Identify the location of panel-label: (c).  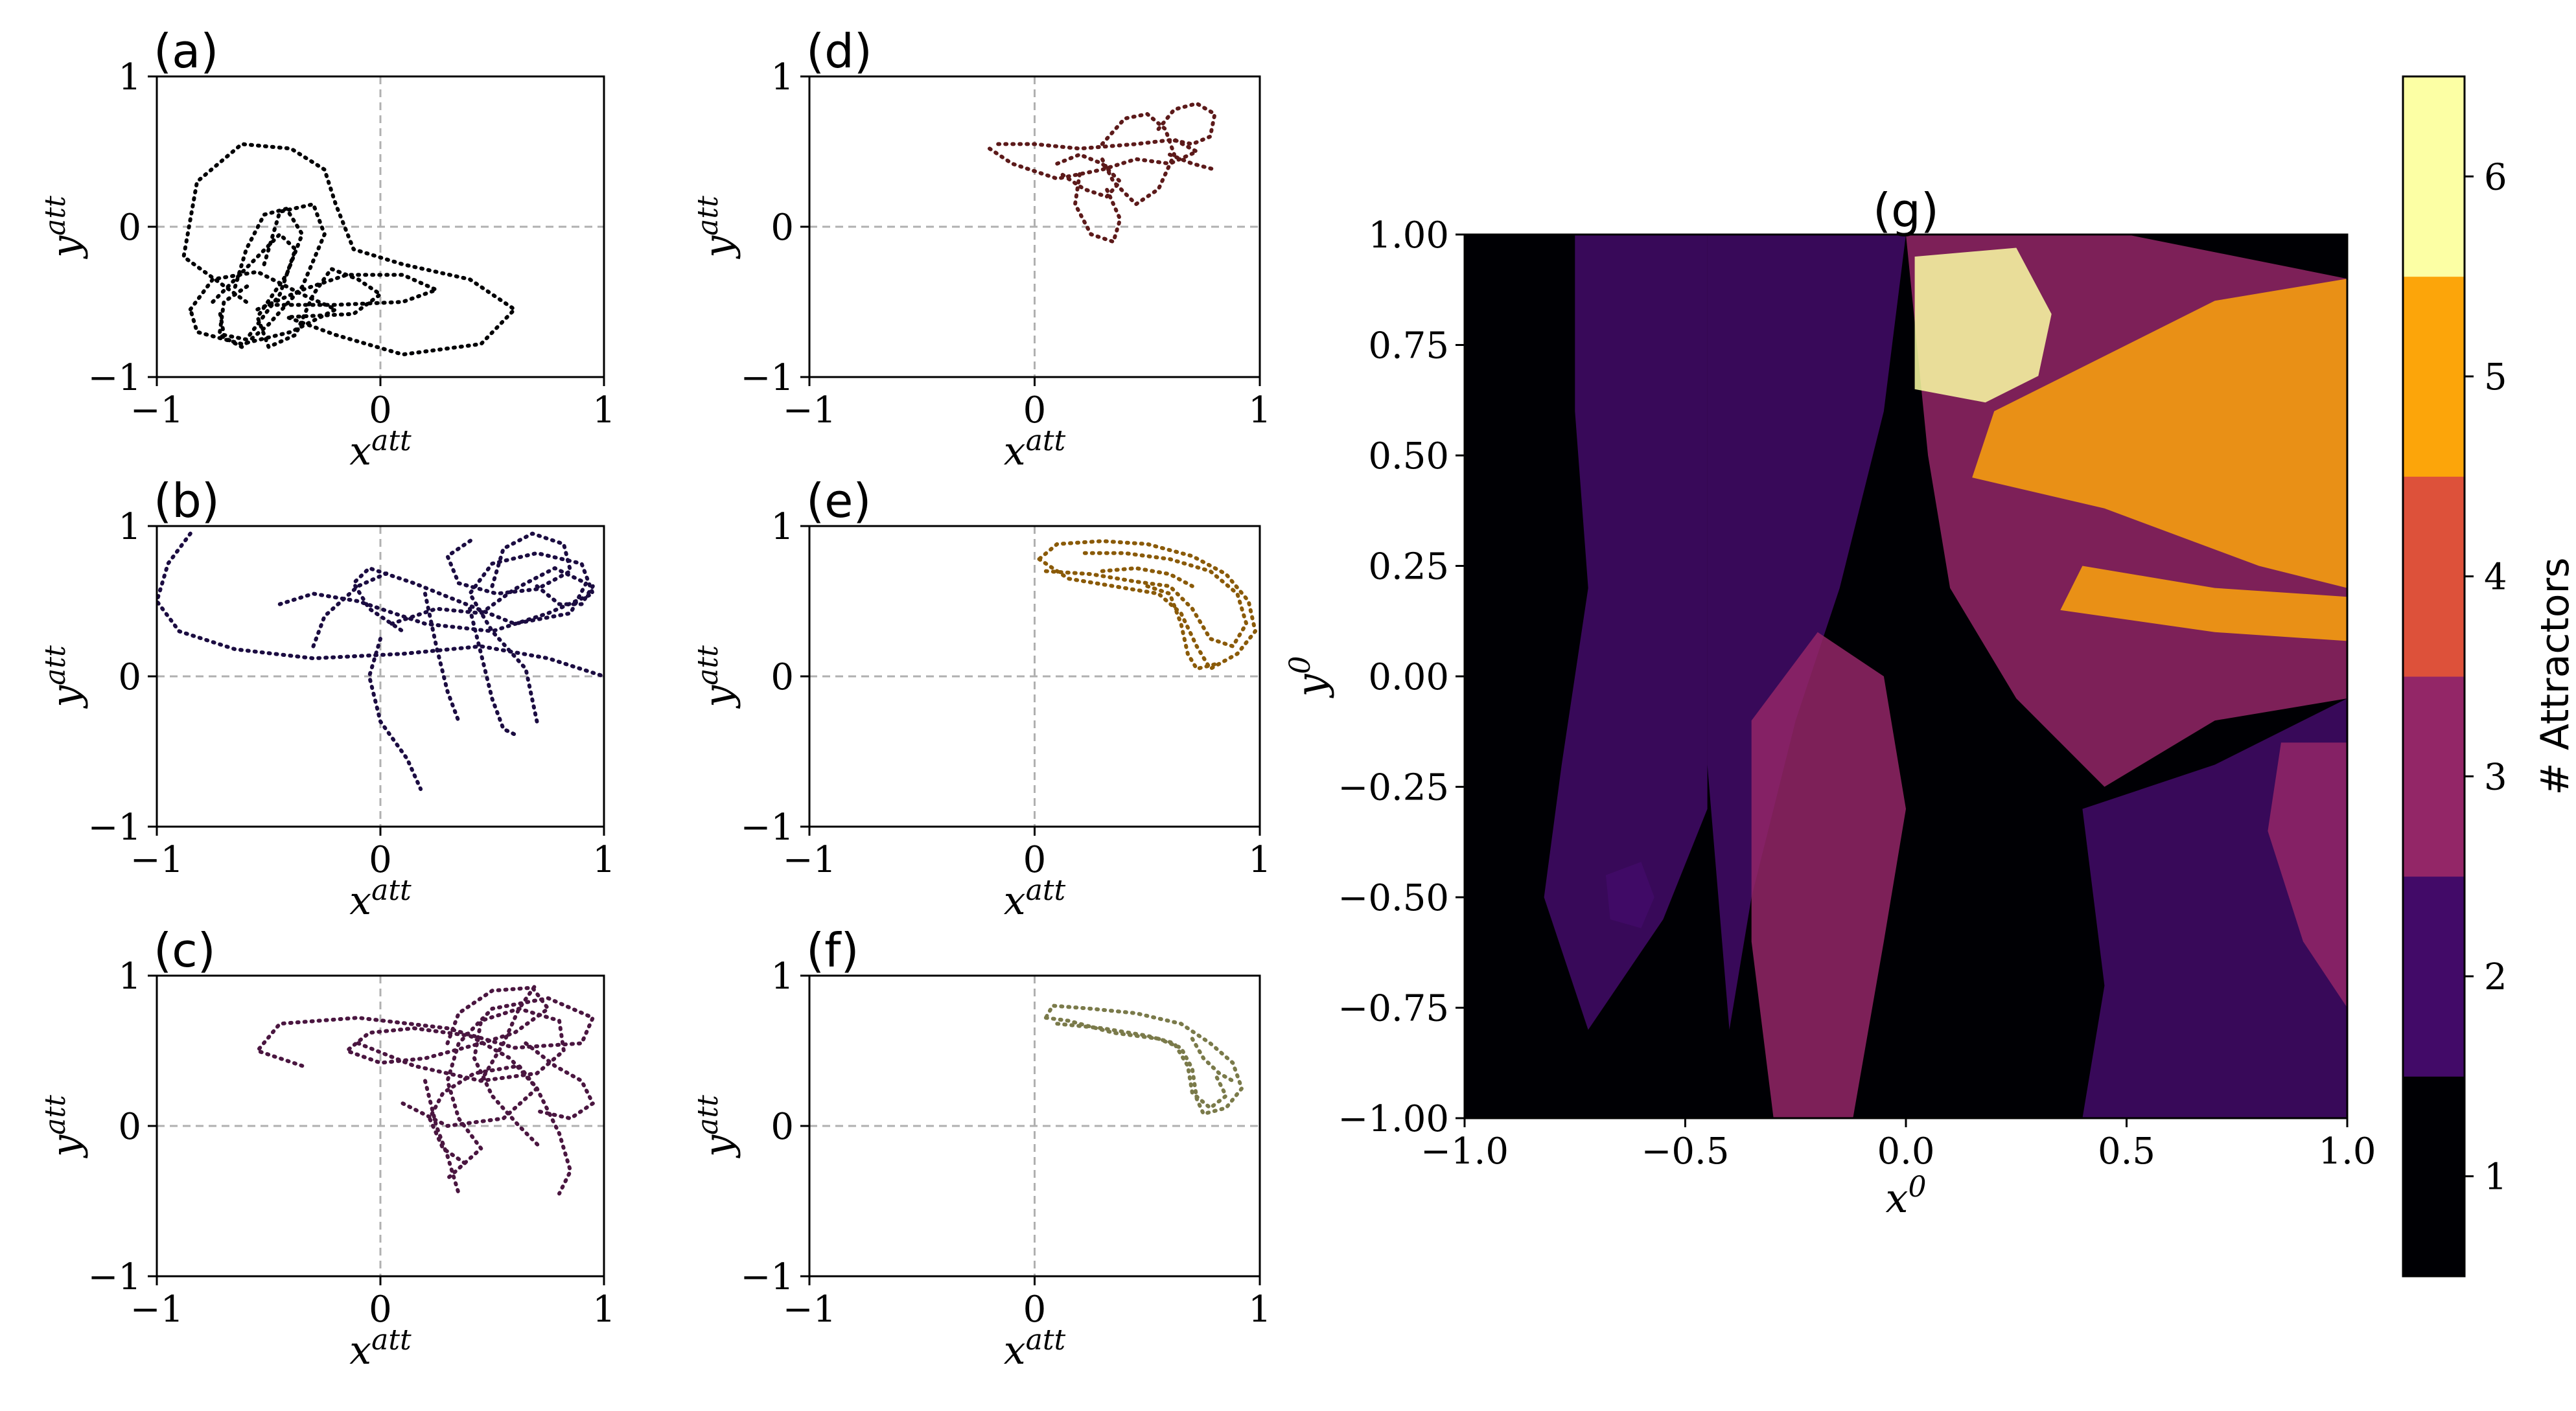
(185, 950).